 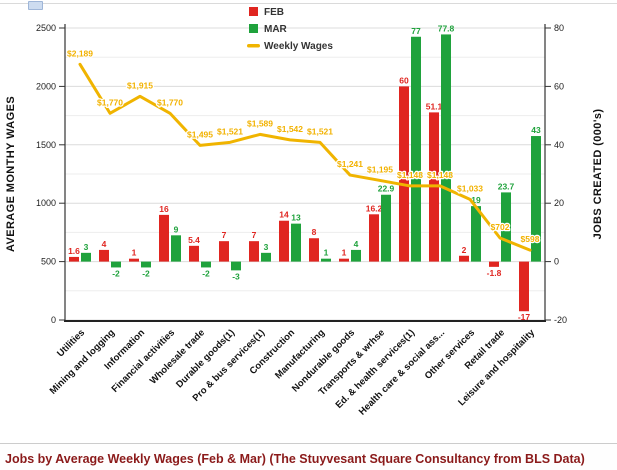 I want to click on right-tick-label: 40, so click(x=559, y=145).